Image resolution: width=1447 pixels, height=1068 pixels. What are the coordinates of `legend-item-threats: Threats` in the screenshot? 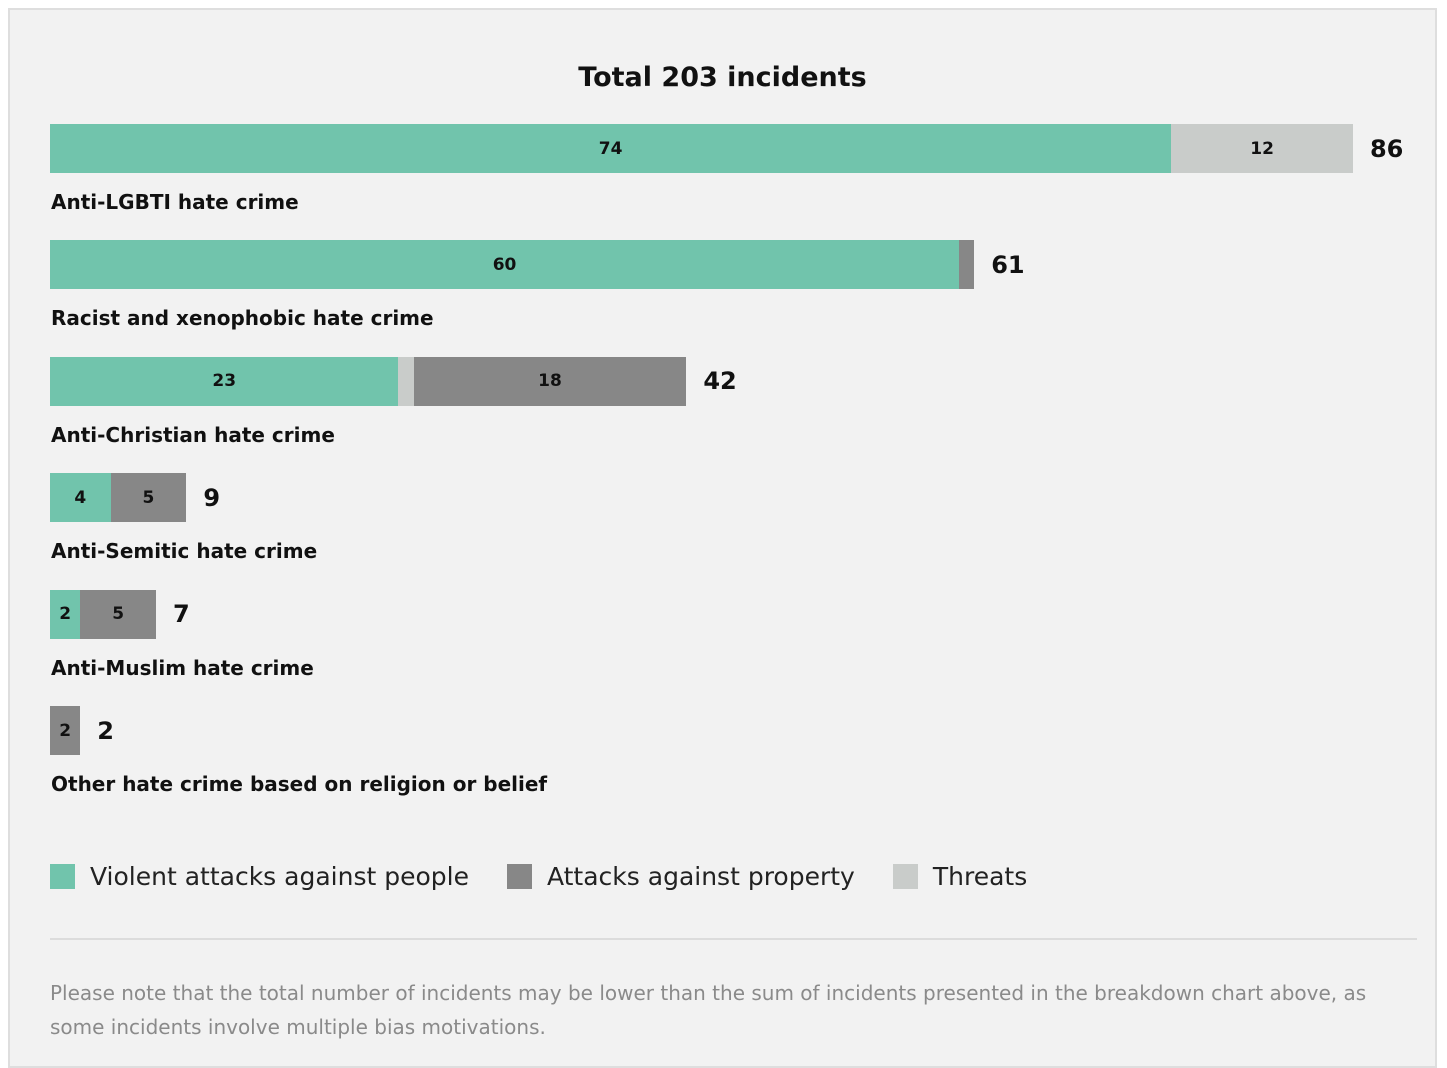 It's located at (960, 876).